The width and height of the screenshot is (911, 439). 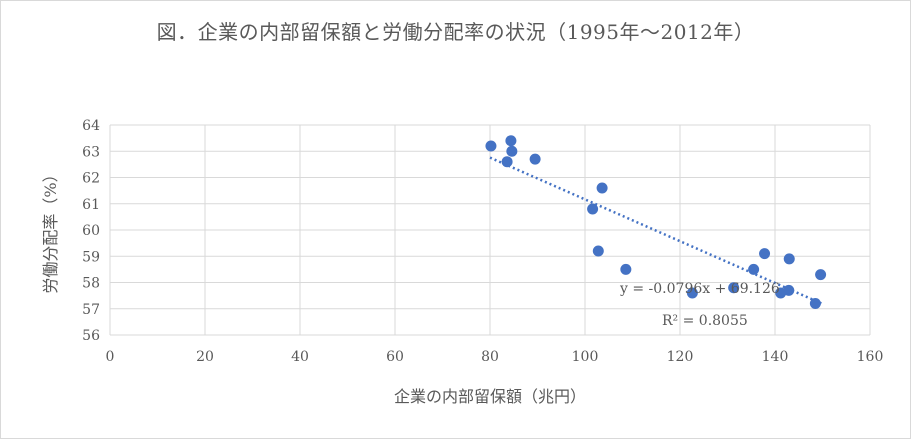 I want to click on y-axis-label: 労働分配率（%）, so click(x=50, y=229).